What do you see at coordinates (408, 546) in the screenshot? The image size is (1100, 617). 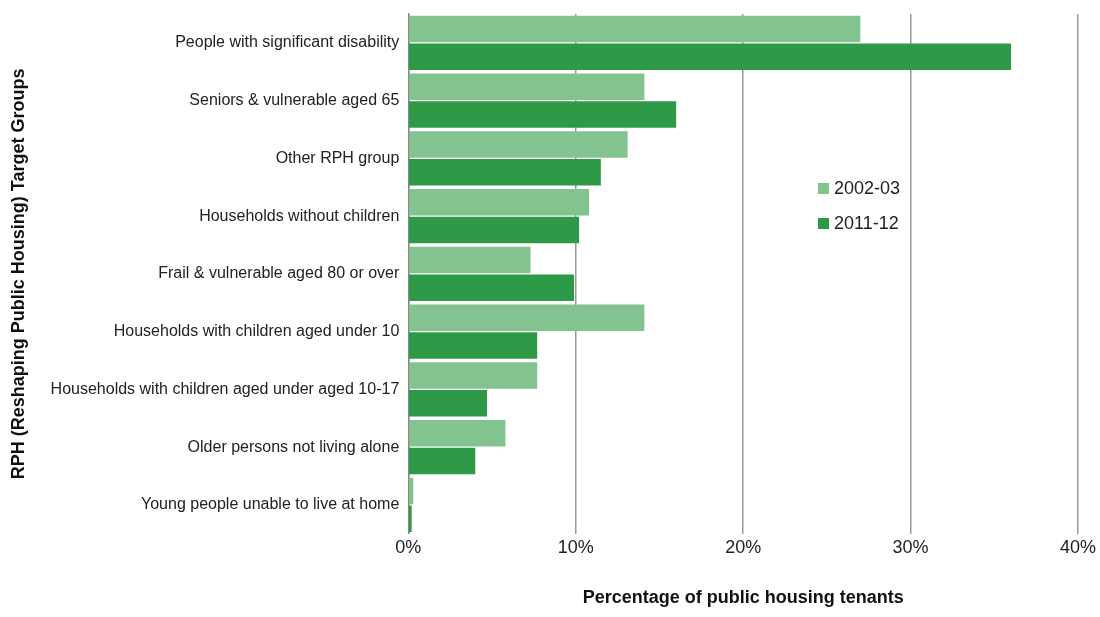 I see `x-tick-label: 0%` at bounding box center [408, 546].